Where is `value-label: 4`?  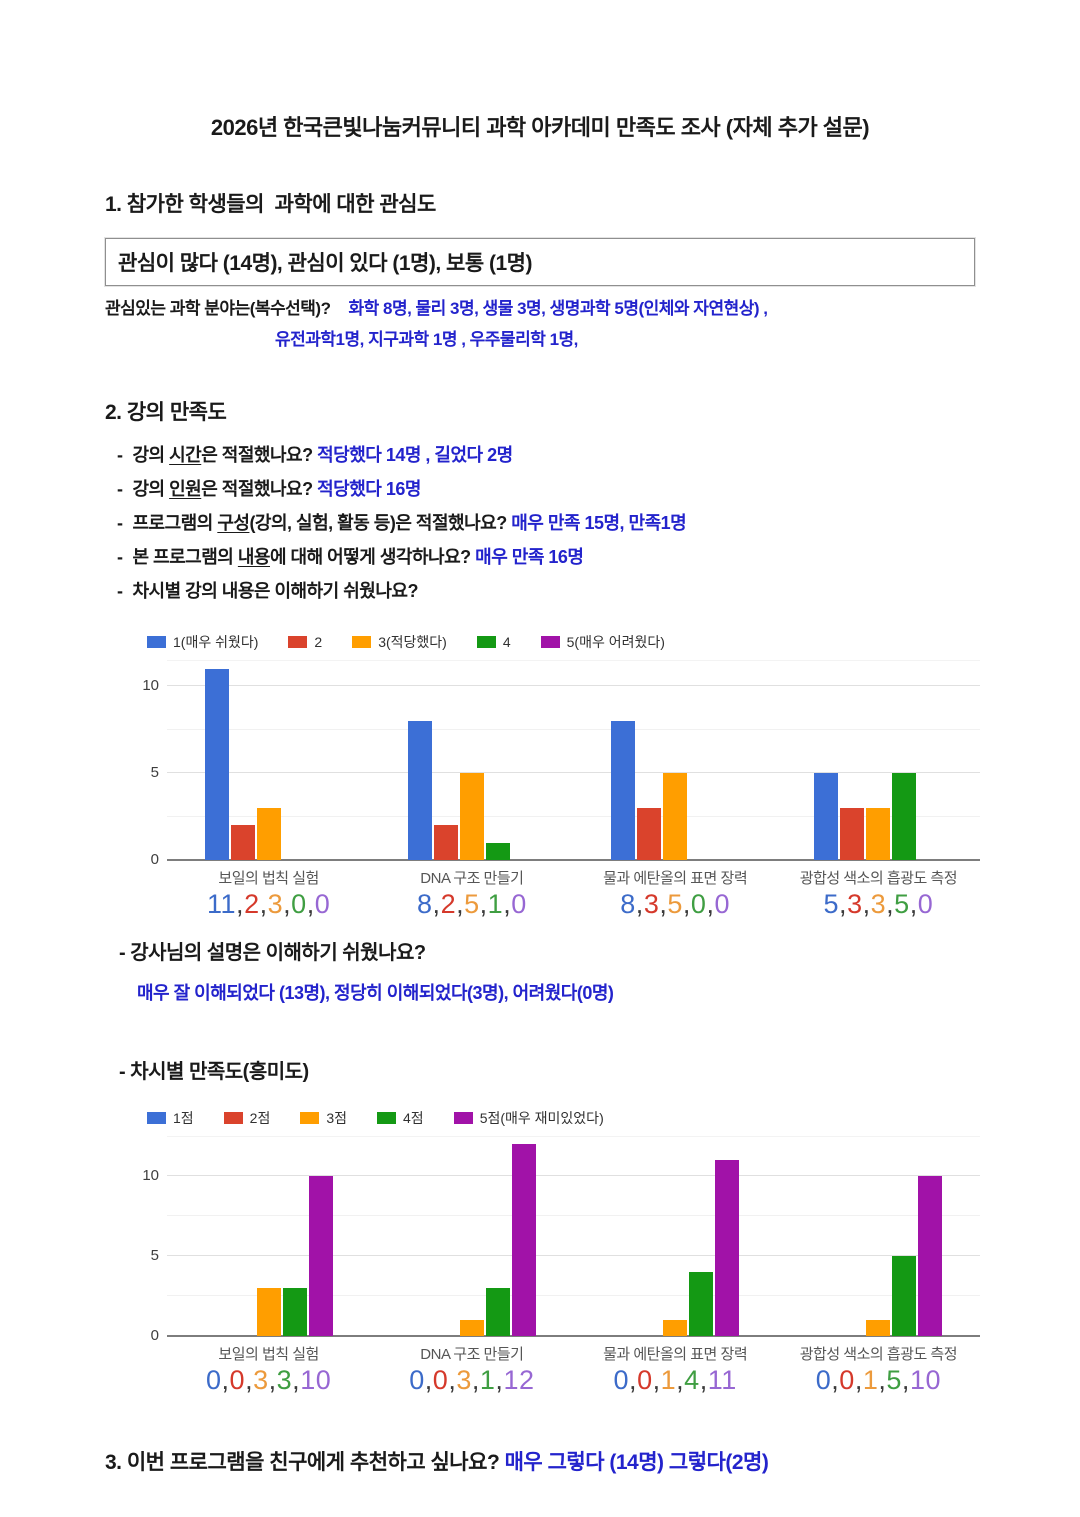
value-label: 4 is located at coordinates (692, 1380).